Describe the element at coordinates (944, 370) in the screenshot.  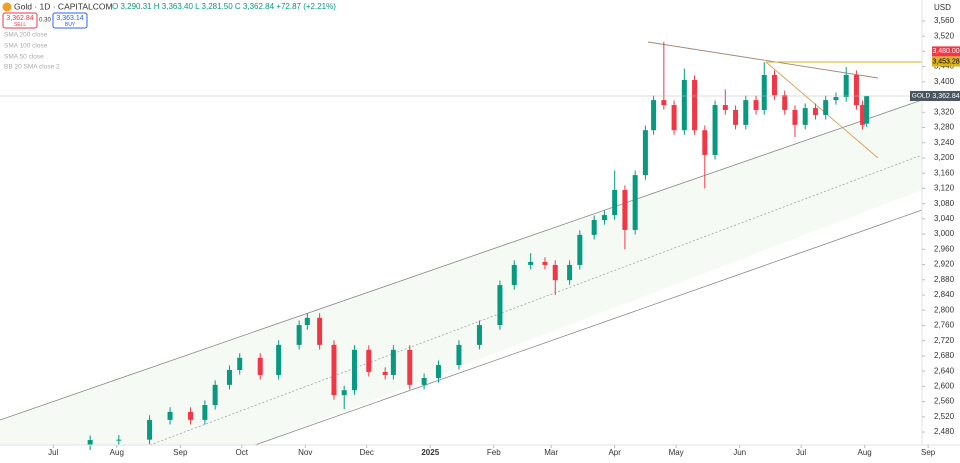
I see `y-tick-label: 2,640` at that location.